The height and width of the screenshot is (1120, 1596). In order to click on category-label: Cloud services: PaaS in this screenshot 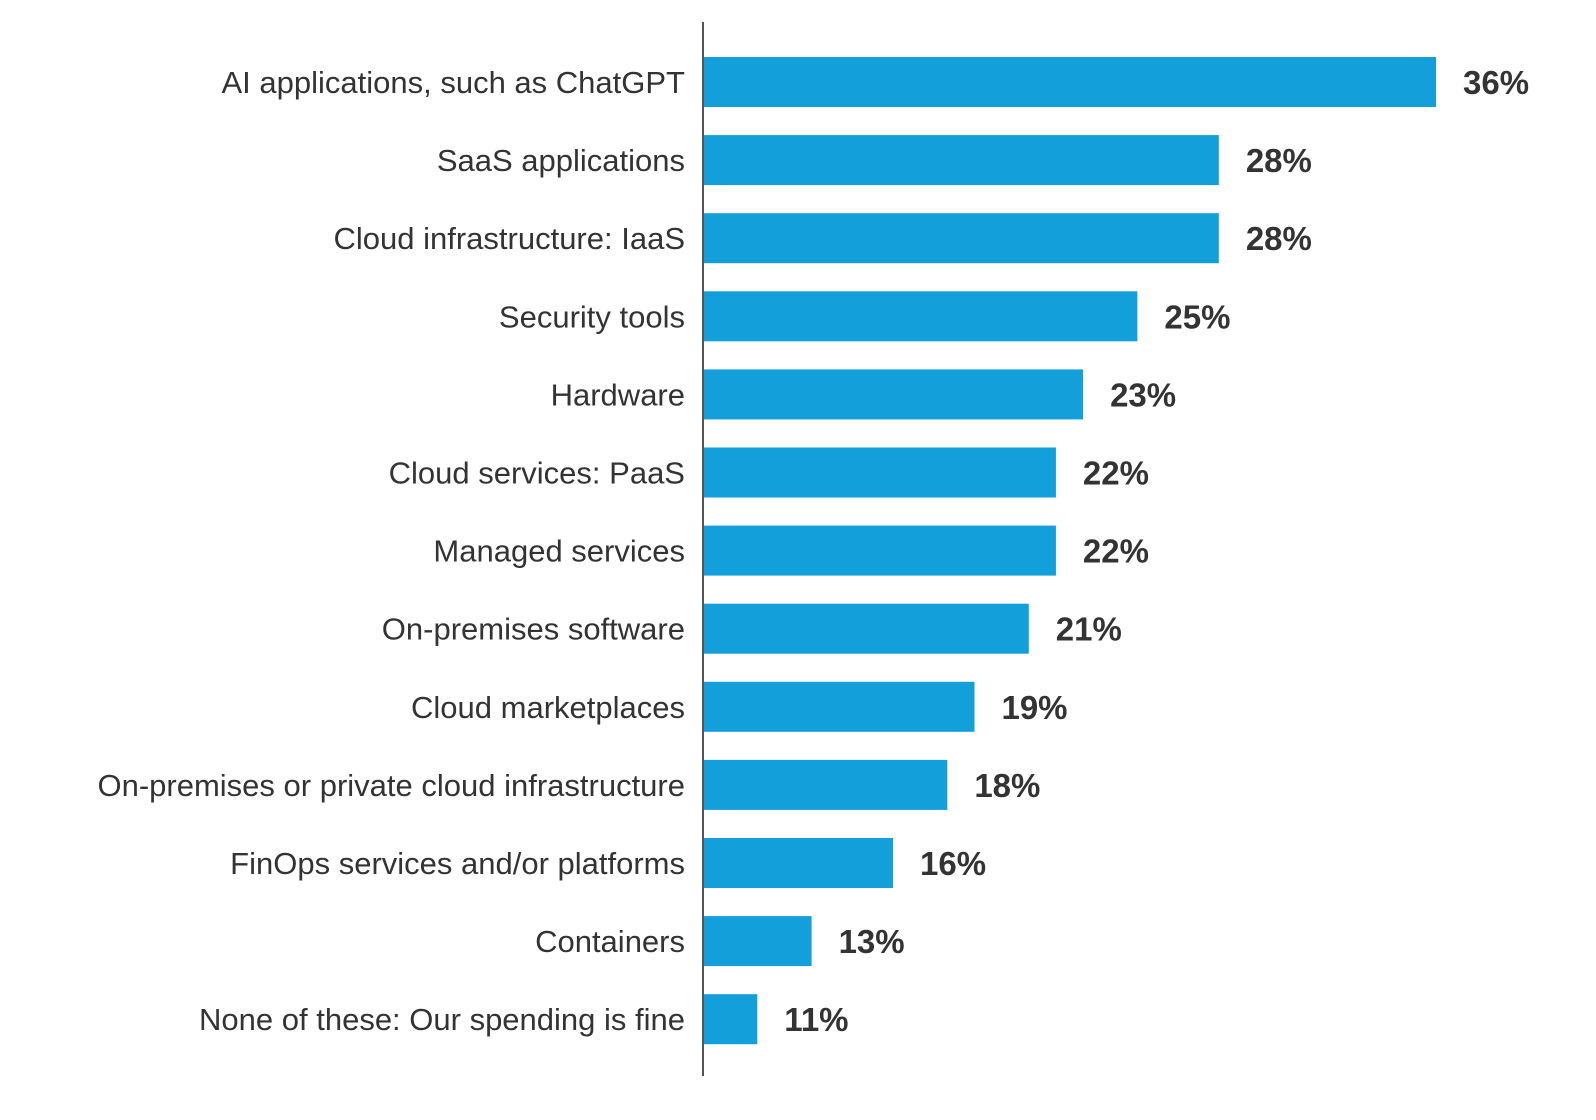, I will do `click(537, 473)`.